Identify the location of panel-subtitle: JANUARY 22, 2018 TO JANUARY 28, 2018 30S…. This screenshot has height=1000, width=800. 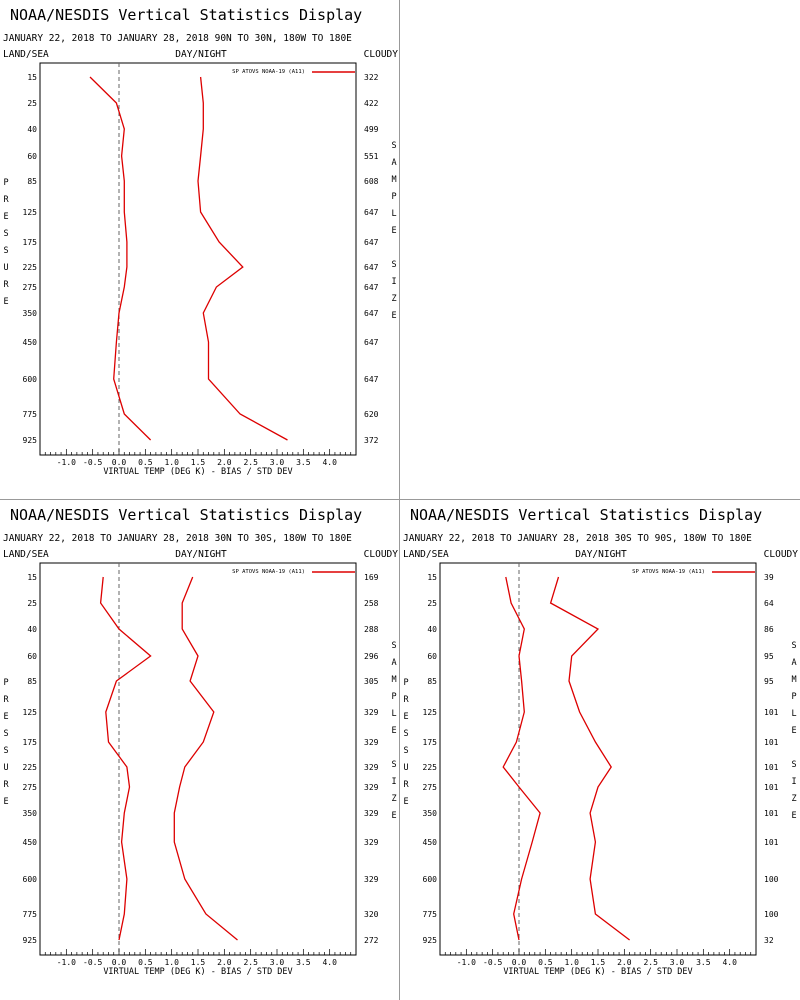
(577, 538).